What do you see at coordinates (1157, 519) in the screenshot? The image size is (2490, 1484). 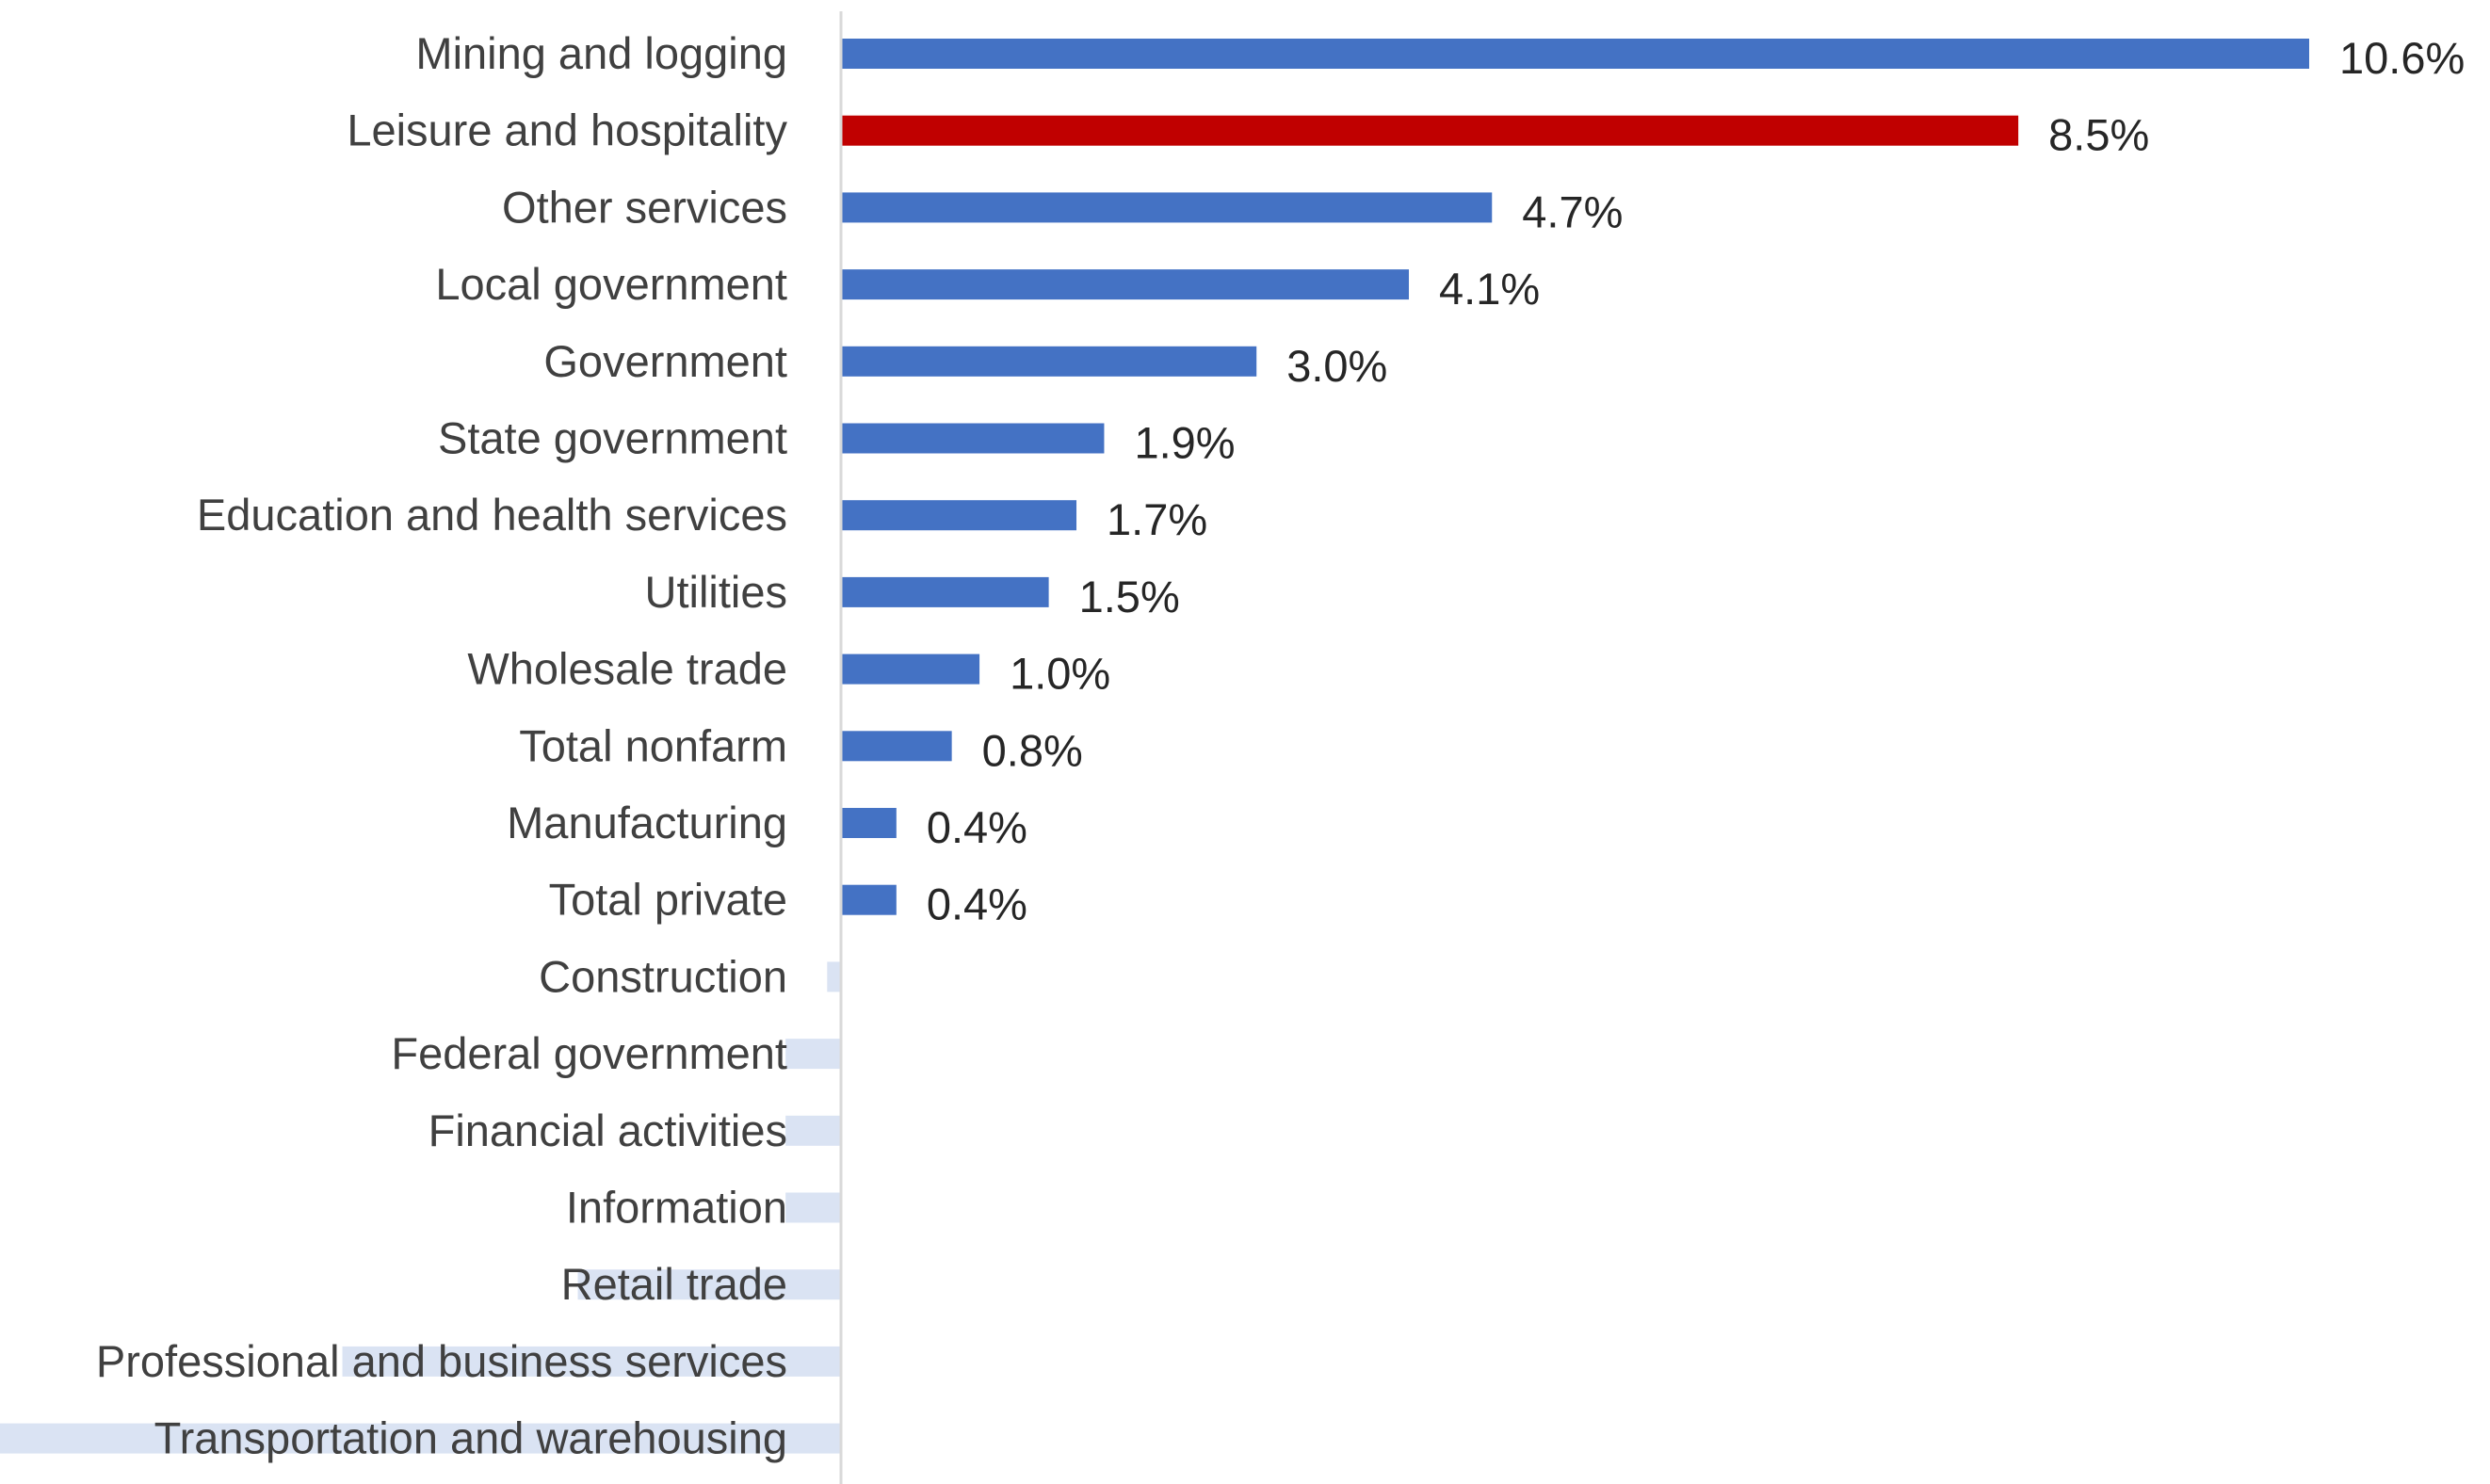 I see `value-label-education-and-health-services: 1.7%` at bounding box center [1157, 519].